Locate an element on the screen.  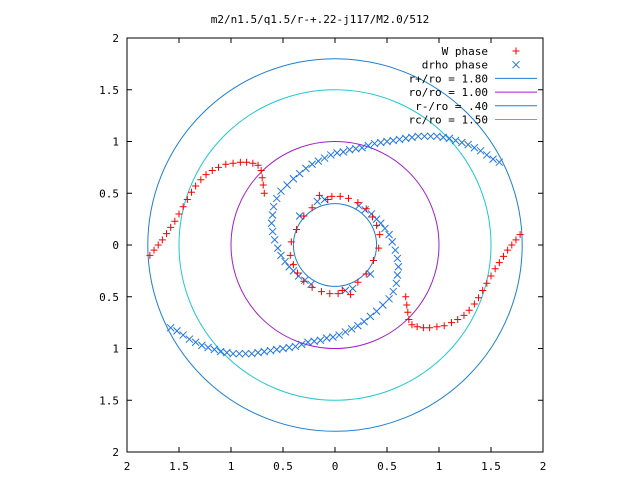
y-tick-label: 1.5 is located at coordinates (109, 90).